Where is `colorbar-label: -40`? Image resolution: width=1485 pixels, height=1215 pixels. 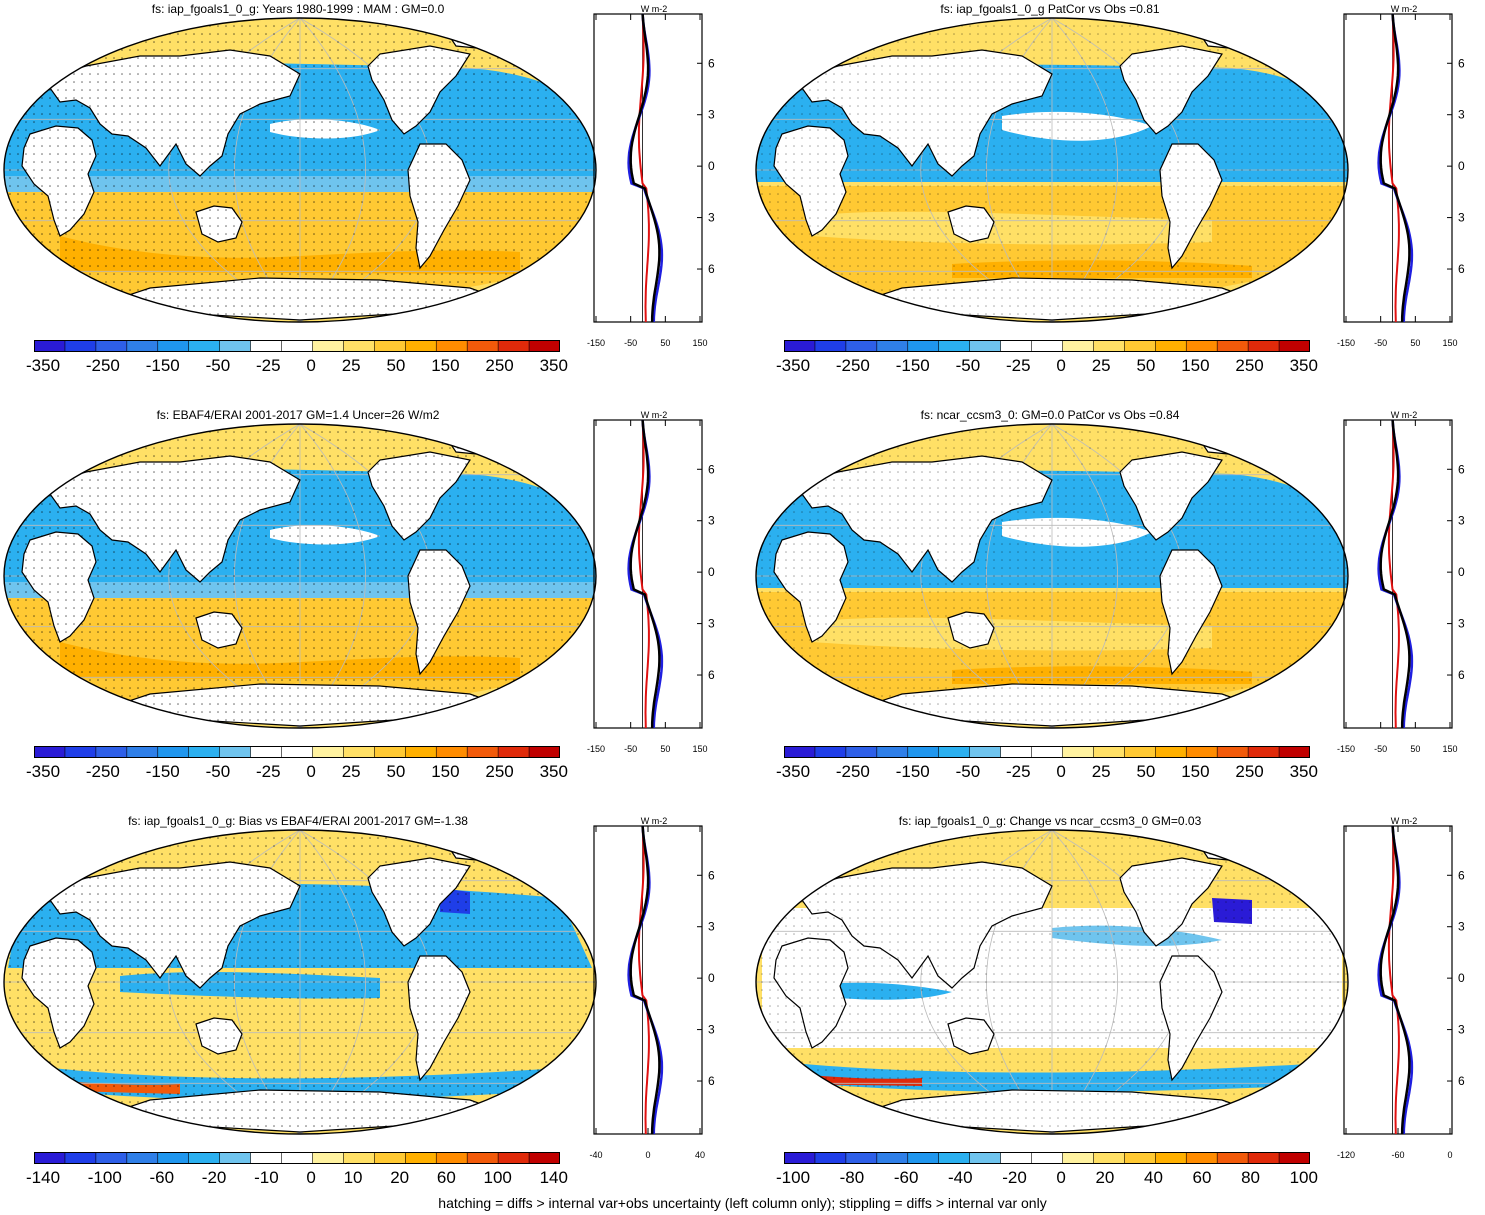 colorbar-label: -40 is located at coordinates (960, 1177).